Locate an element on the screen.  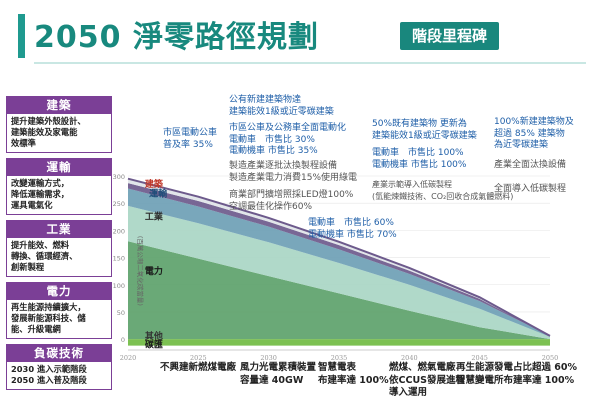
x-tick-label: 2035 is located at coordinates (339, 358).